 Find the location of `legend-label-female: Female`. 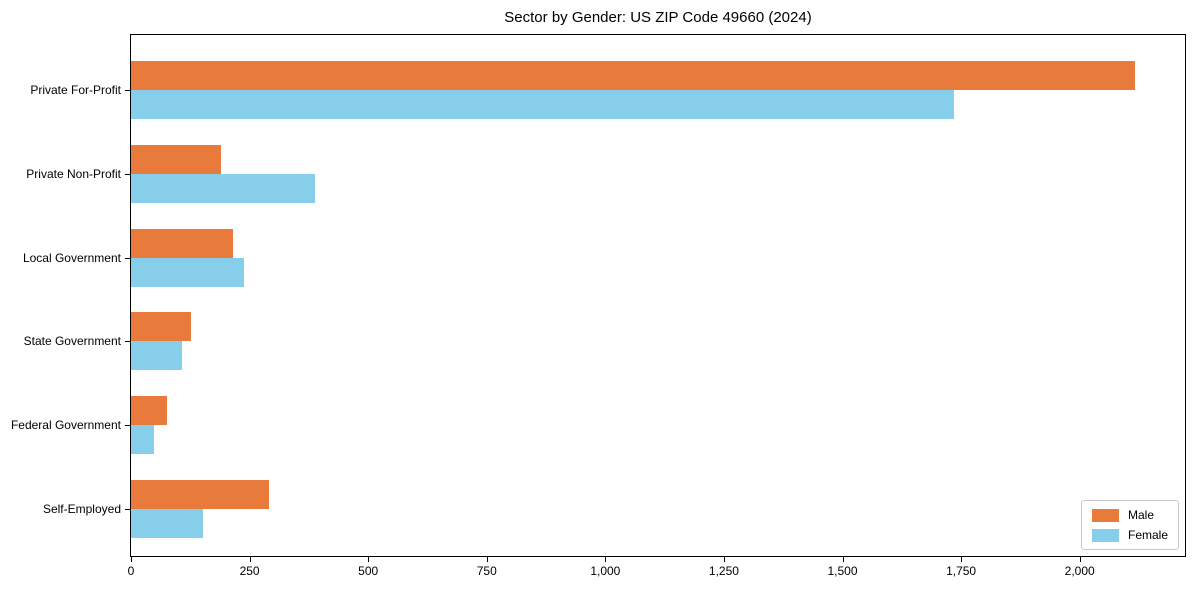

legend-label-female: Female is located at coordinates (1147, 535).